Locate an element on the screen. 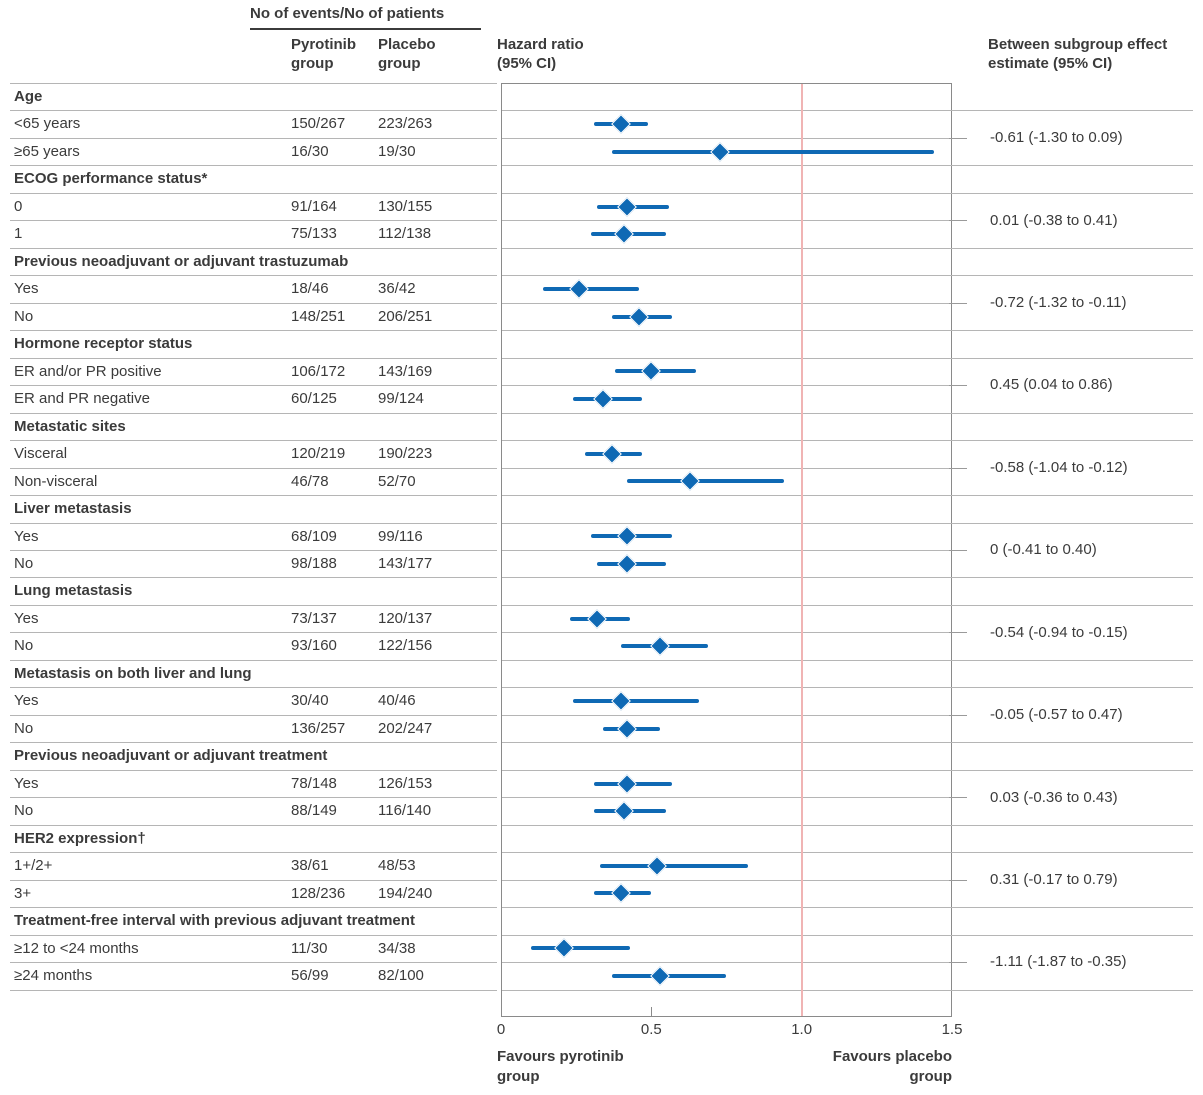 Image resolution: width=1203 pixels, height=1095 pixels. row-label: 1+/2+ is located at coordinates (33, 866).